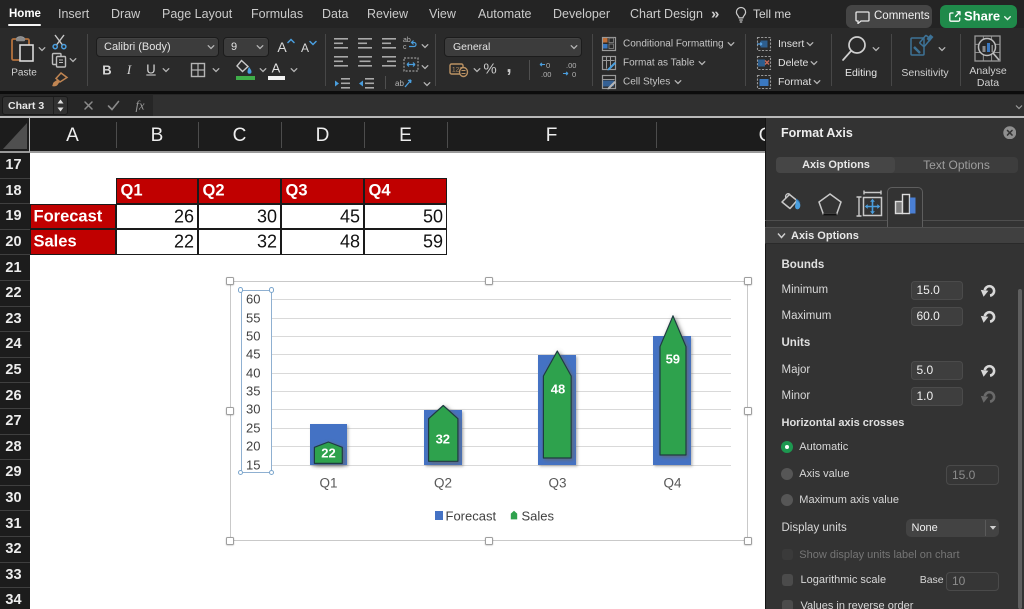 The image size is (1024, 609). What do you see at coordinates (405, 47) in the screenshot?
I see `svg-text: c` at bounding box center [405, 47].